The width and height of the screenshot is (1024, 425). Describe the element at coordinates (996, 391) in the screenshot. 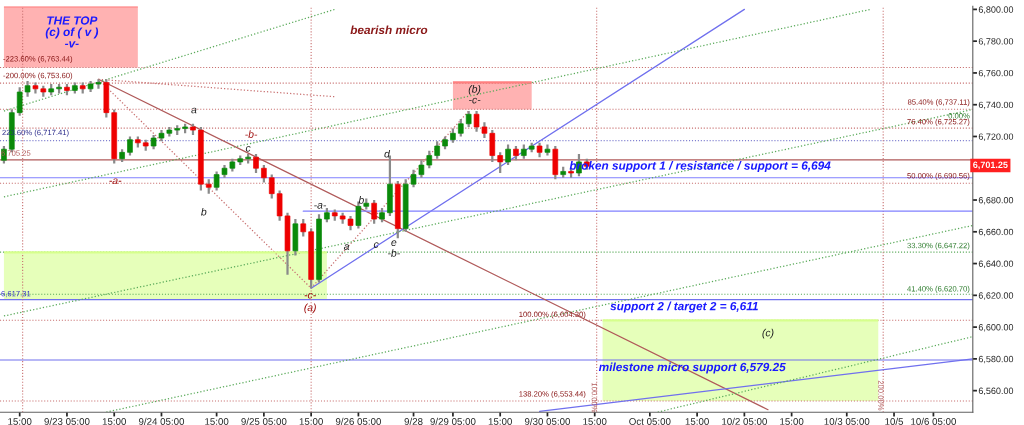

I see `y-tick-label: 6,560.00` at that location.